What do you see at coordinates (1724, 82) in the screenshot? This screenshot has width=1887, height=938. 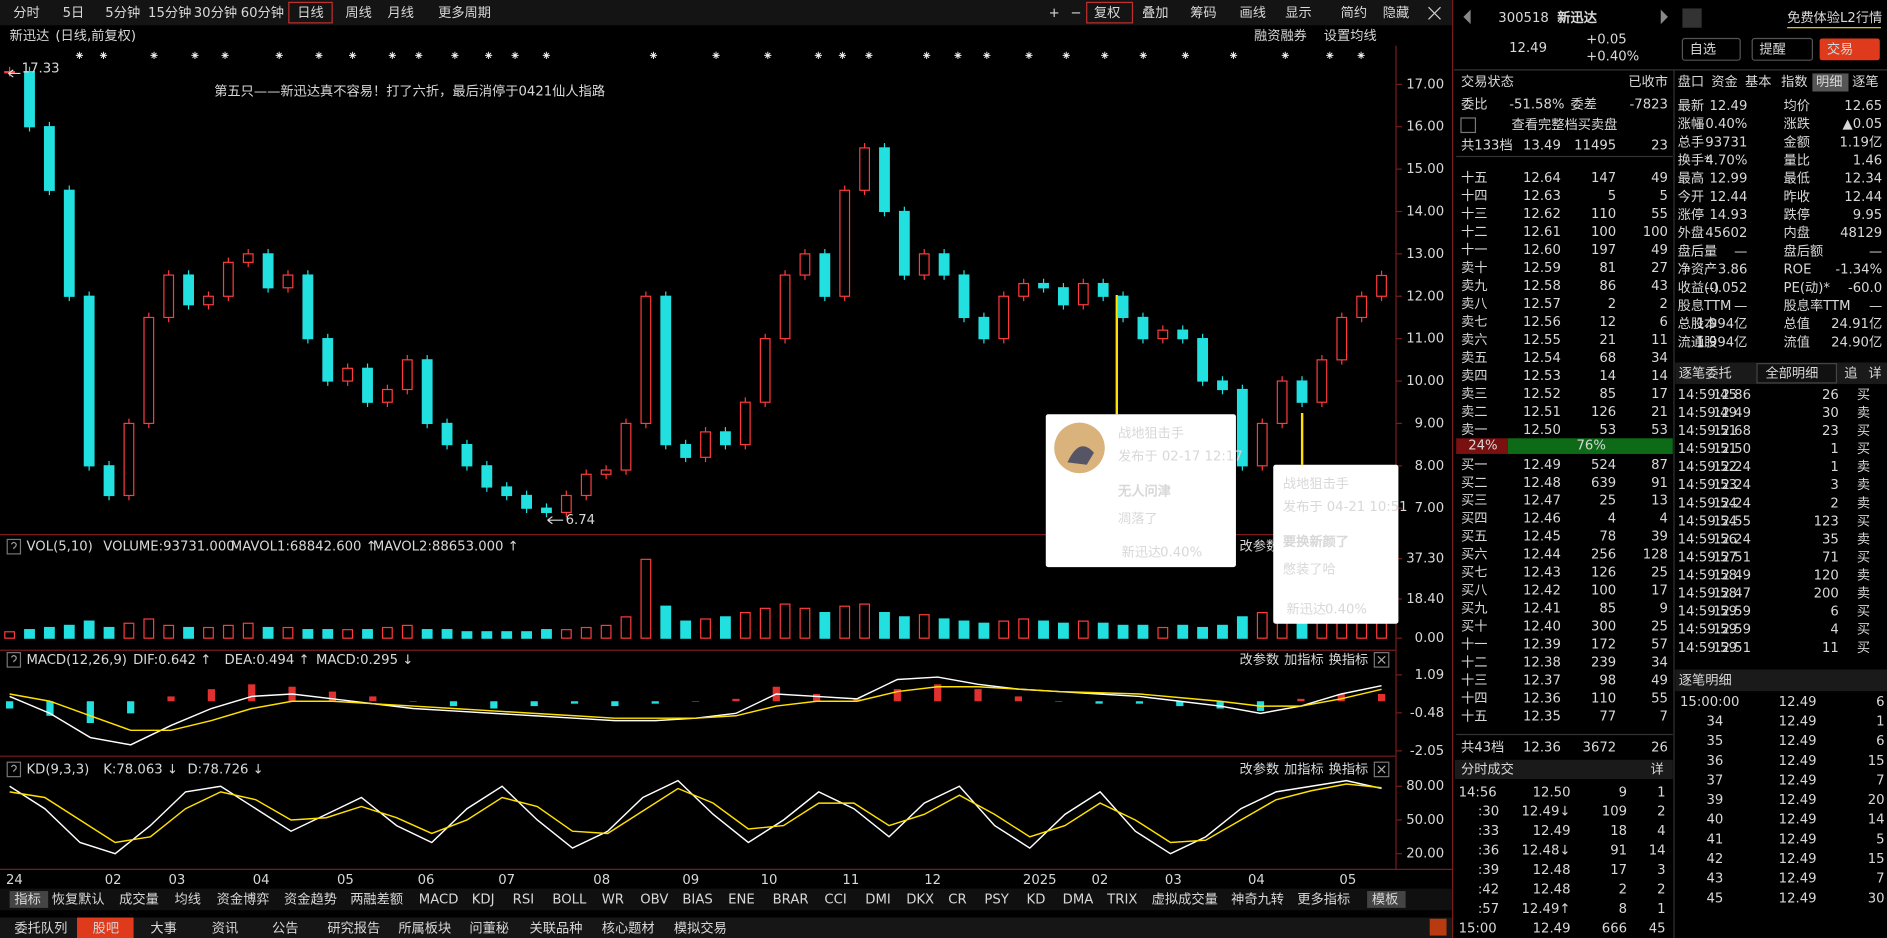 I see `detail-tab: 资金` at bounding box center [1724, 82].